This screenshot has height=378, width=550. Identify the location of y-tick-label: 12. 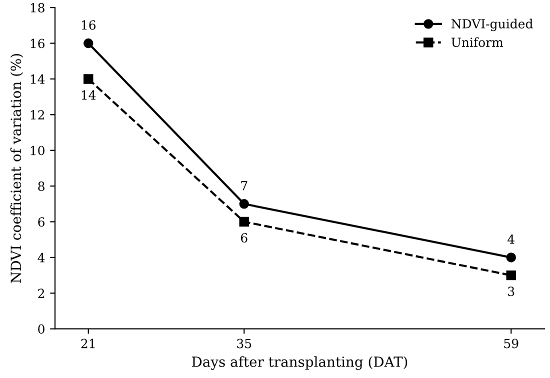
(37, 115).